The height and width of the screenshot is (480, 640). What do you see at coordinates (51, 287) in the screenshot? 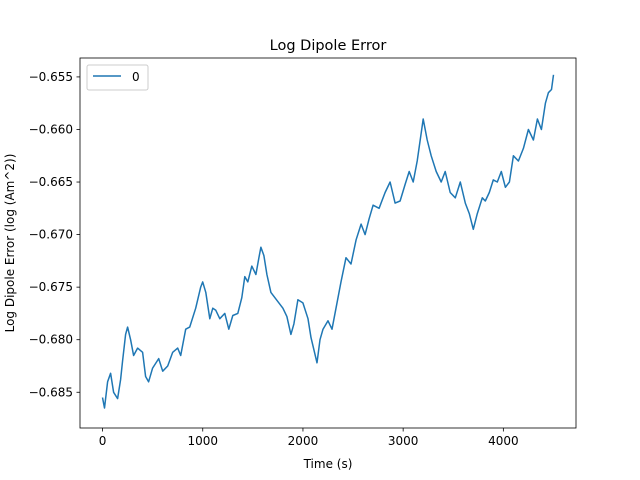
I see `y-tick-label: −0.675` at bounding box center [51, 287].